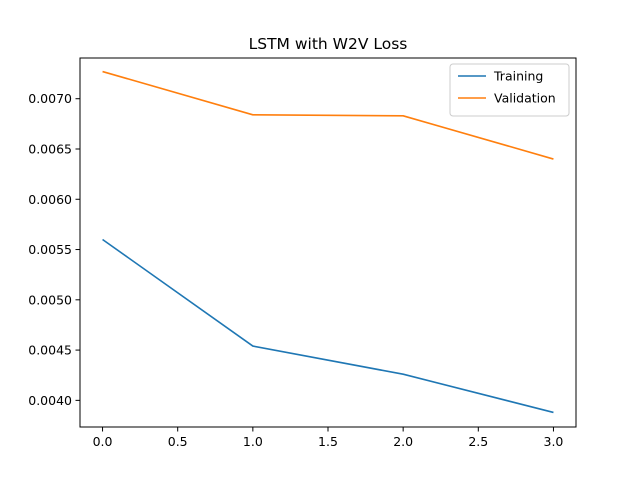 The height and width of the screenshot is (480, 640). I want to click on y-tick-label: 0.0060, so click(50, 199).